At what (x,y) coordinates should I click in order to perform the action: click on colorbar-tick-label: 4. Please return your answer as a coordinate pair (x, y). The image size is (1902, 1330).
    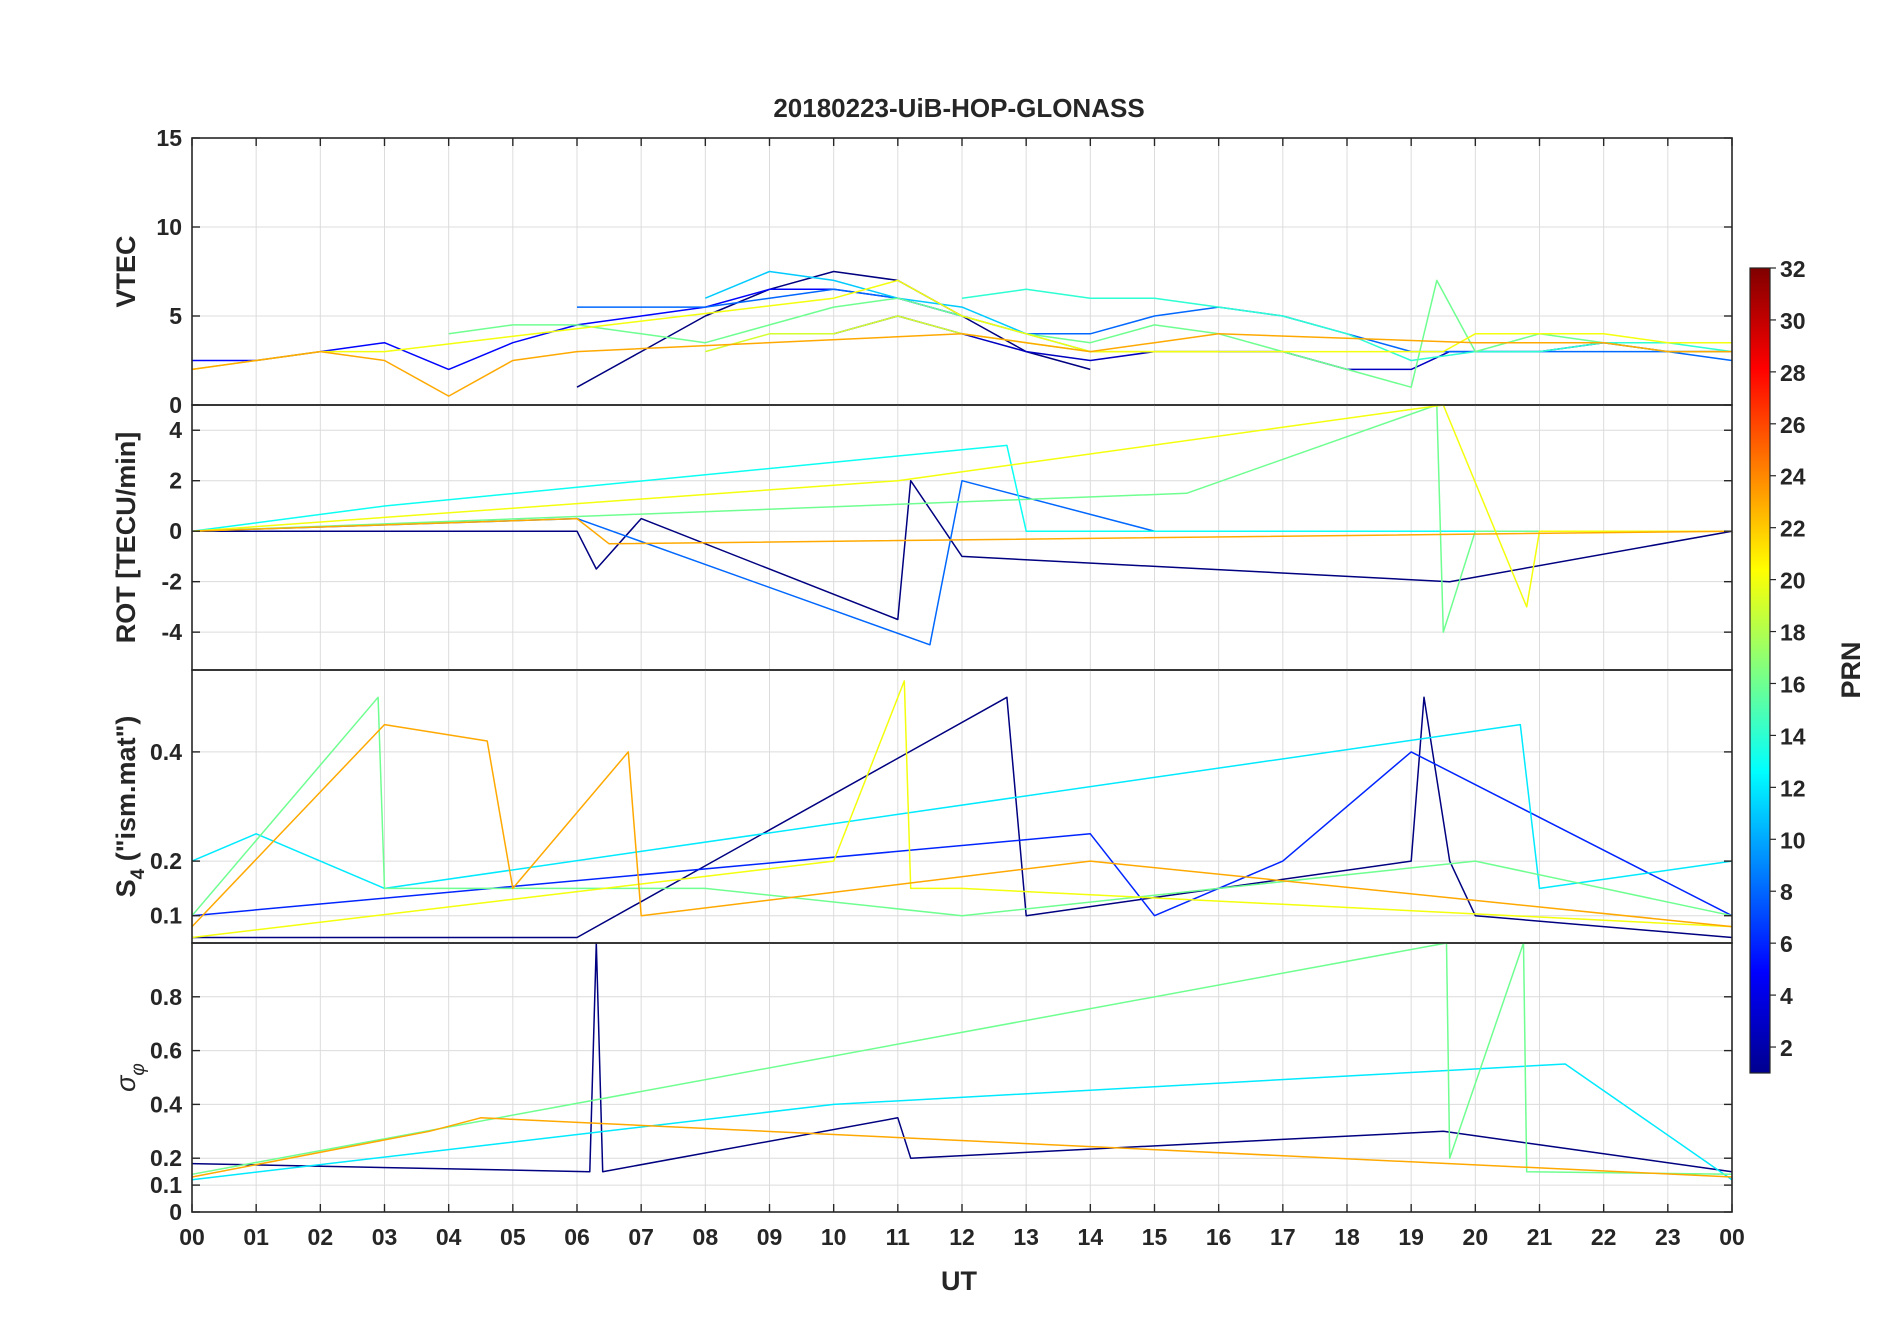
    Looking at the image, I should click on (1786, 996).